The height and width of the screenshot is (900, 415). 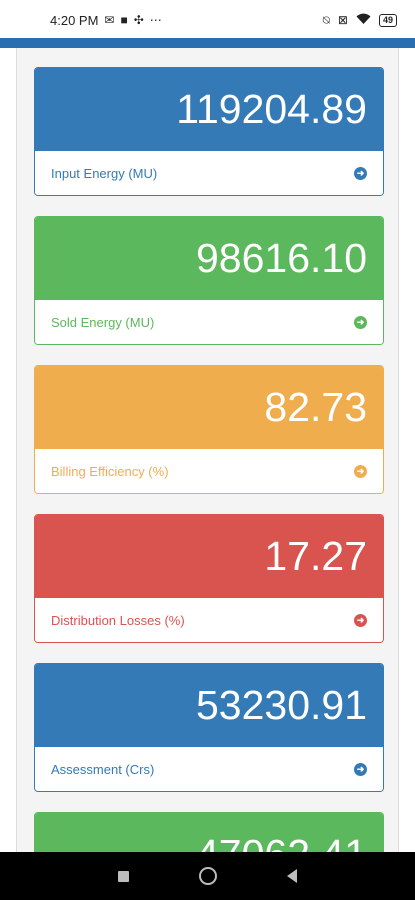 I want to click on status-right: ⍉ ⊠ 49, so click(x=360, y=20).